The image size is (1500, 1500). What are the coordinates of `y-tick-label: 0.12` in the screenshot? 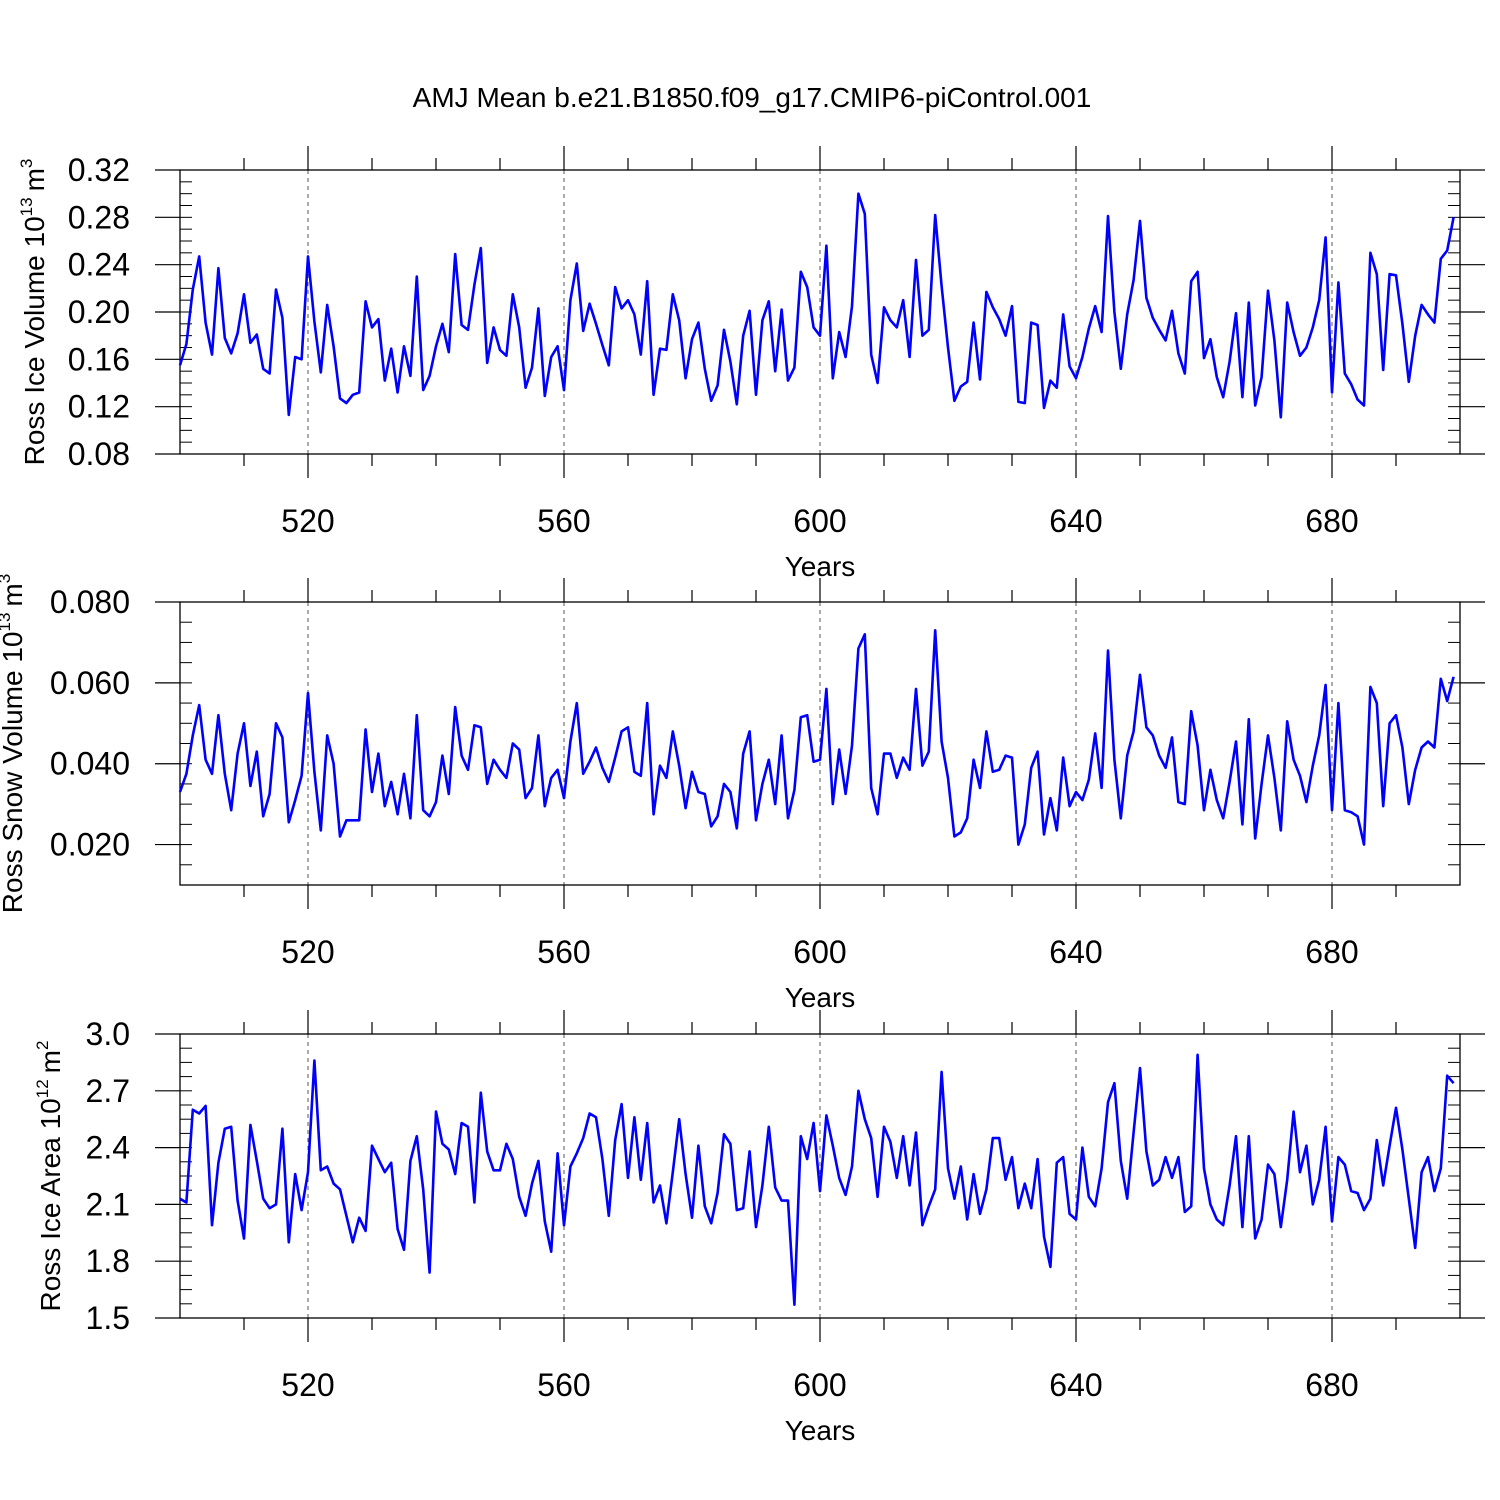 It's located at (99, 407).